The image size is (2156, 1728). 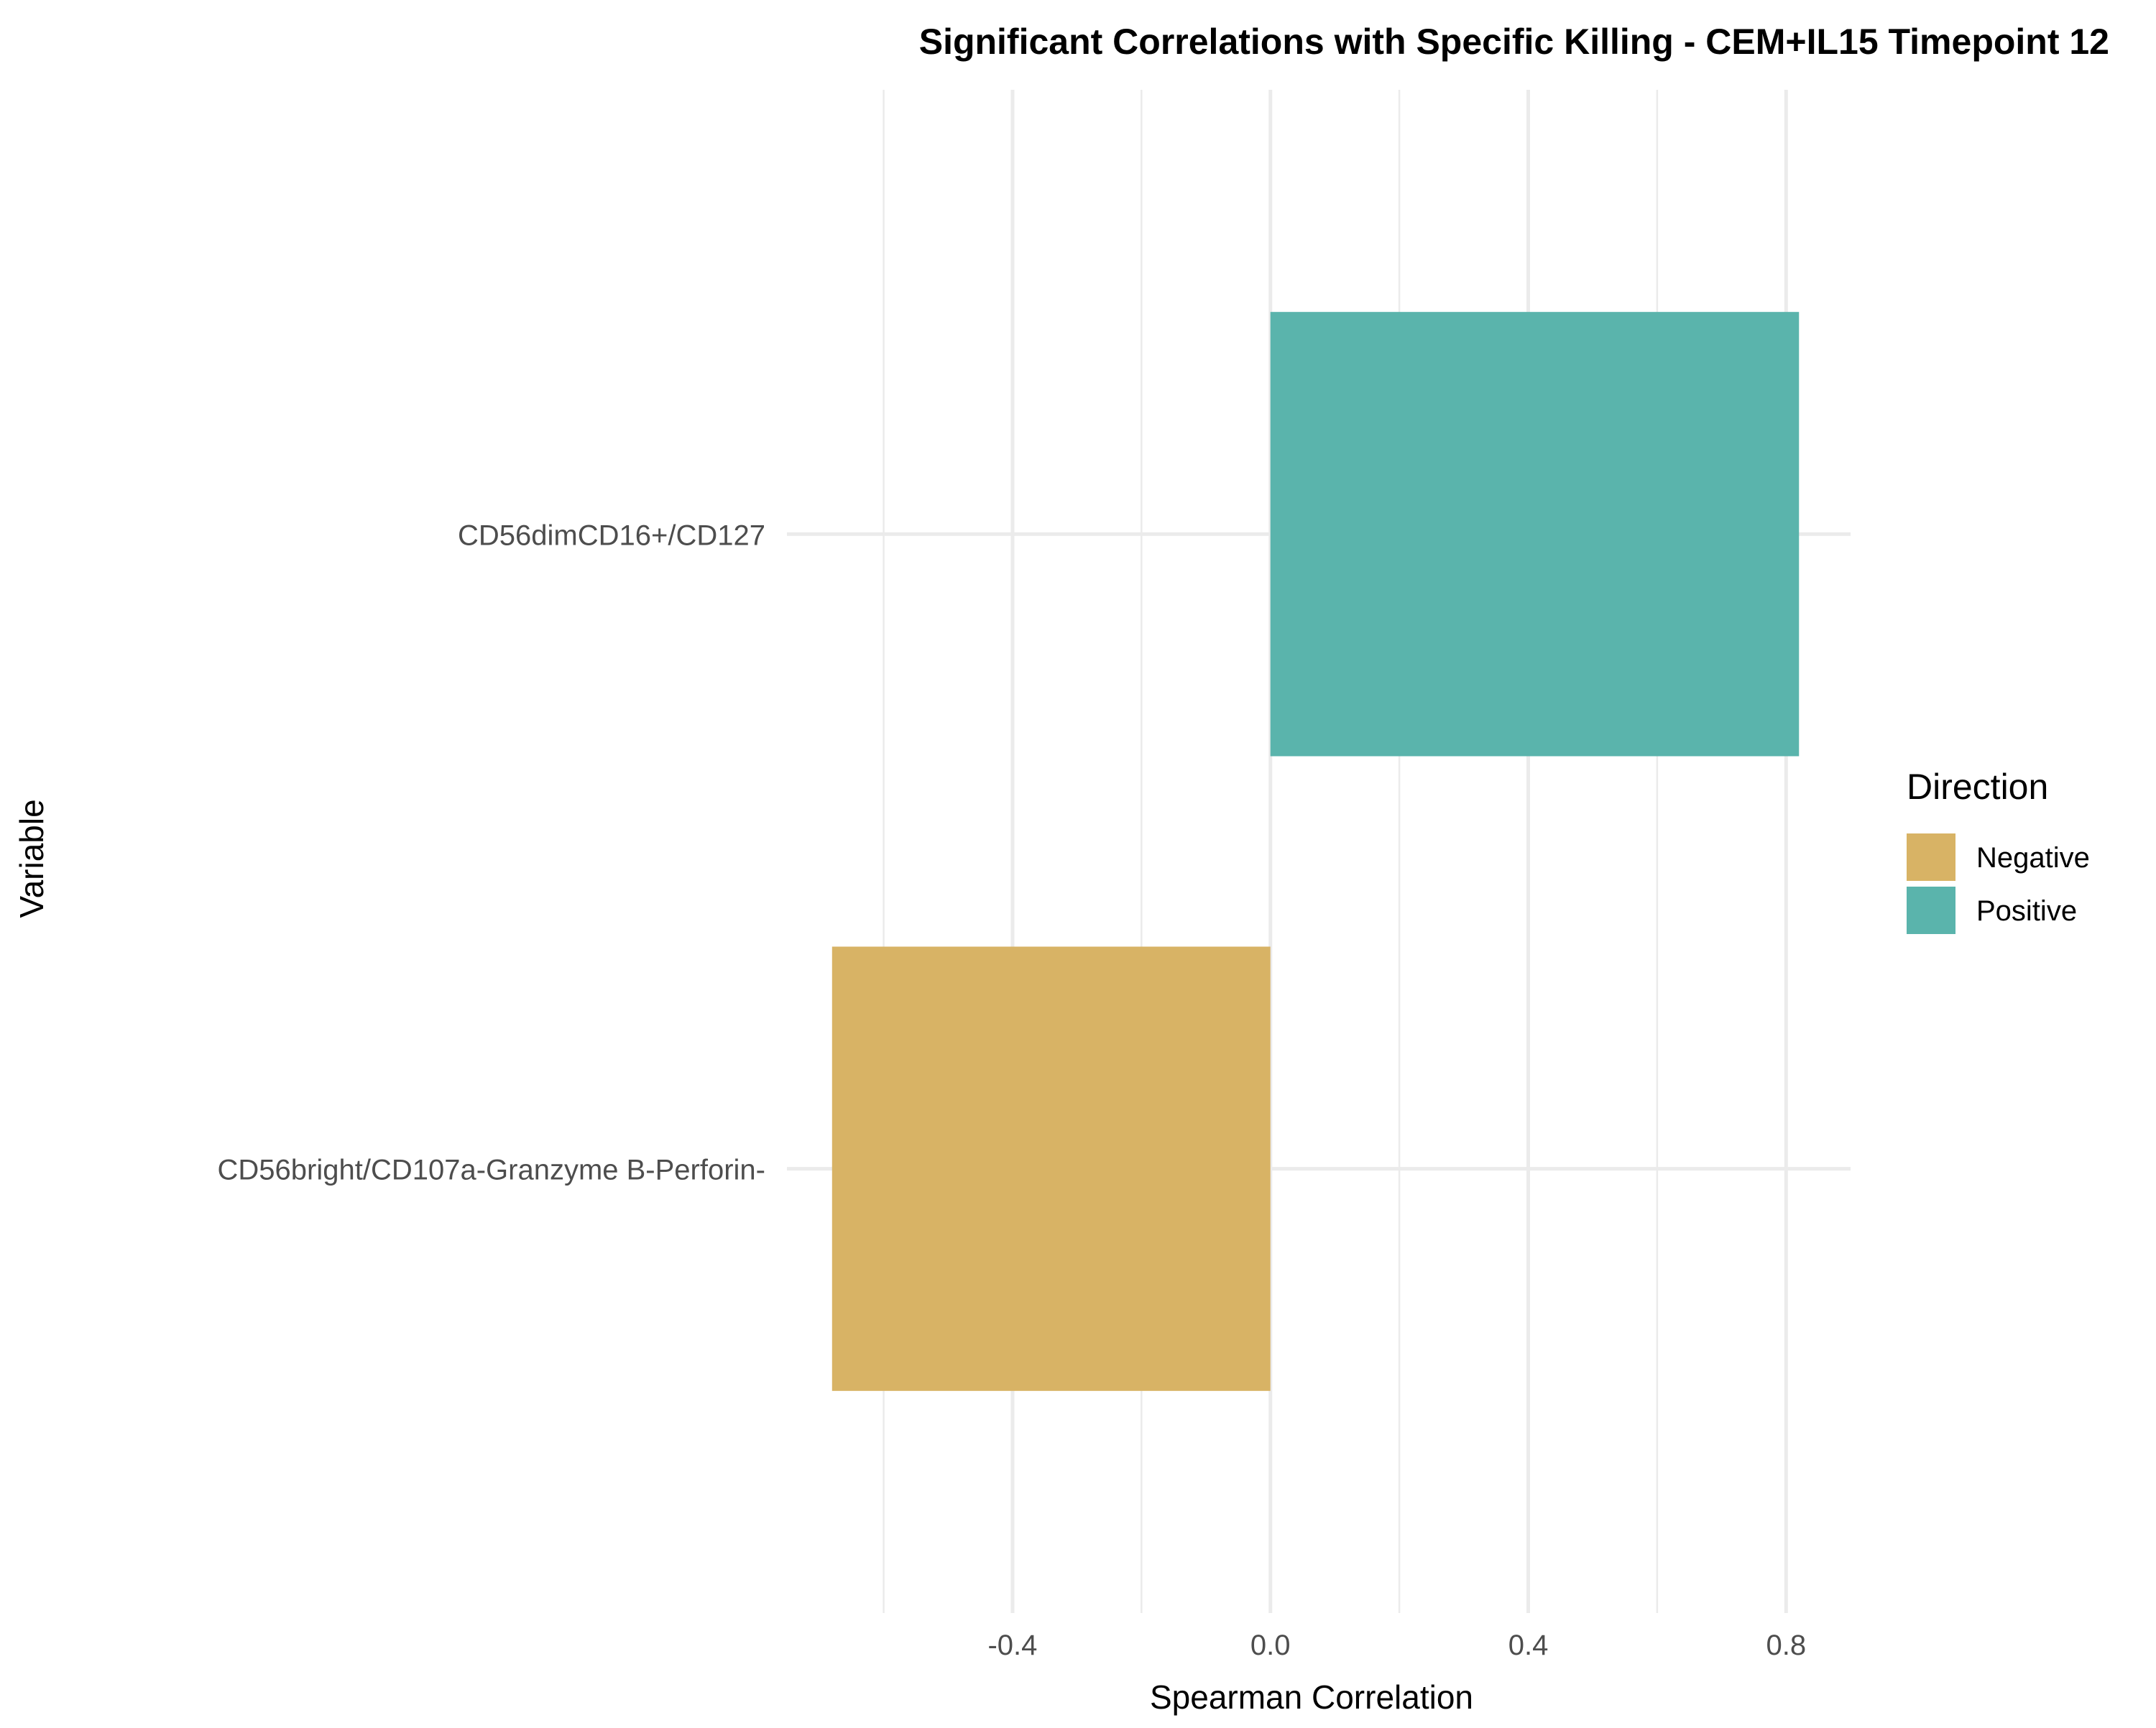 What do you see at coordinates (2033, 858) in the screenshot?
I see `legend-label-negative: Negative` at bounding box center [2033, 858].